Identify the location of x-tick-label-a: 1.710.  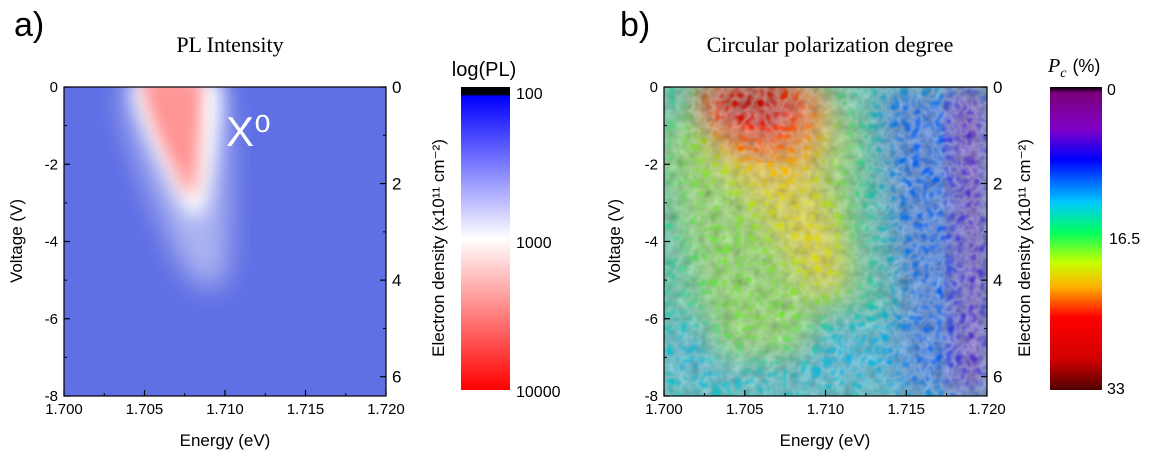
(225, 409).